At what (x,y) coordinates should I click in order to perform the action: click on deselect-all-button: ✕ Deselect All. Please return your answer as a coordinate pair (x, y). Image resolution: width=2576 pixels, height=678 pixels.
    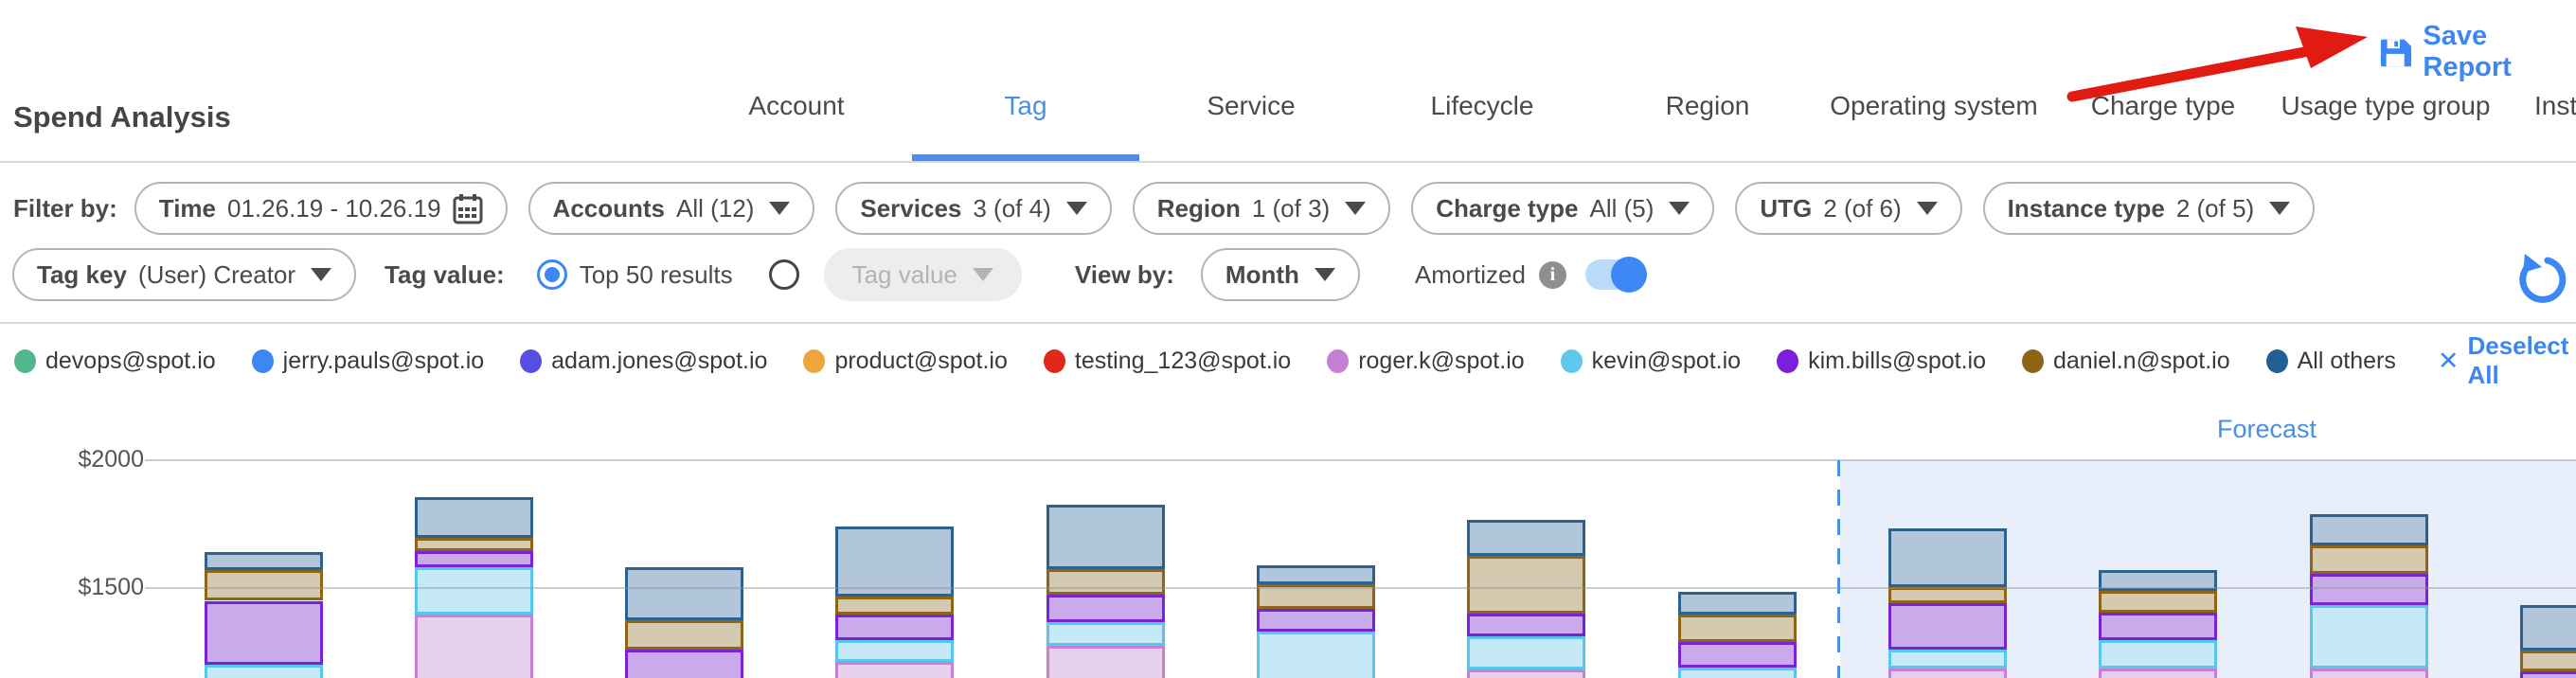
    Looking at the image, I should click on (2507, 360).